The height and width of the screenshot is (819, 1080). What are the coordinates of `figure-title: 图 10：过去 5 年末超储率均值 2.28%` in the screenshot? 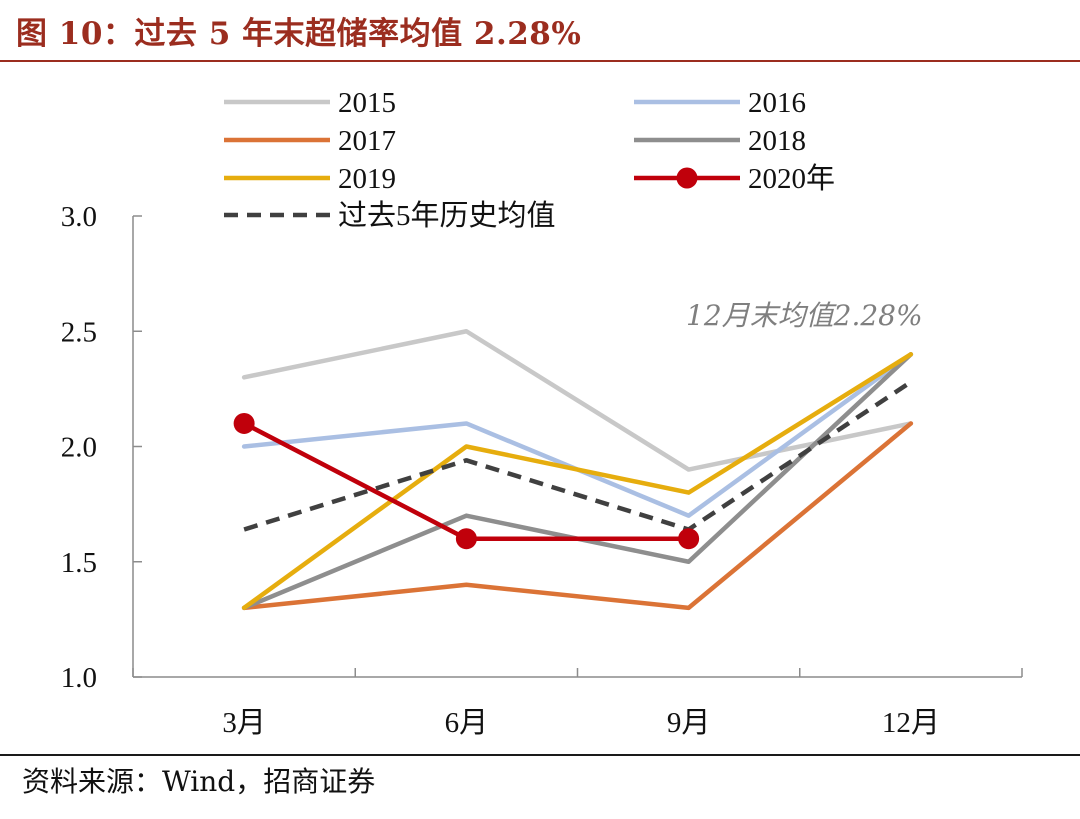 It's located at (299, 34).